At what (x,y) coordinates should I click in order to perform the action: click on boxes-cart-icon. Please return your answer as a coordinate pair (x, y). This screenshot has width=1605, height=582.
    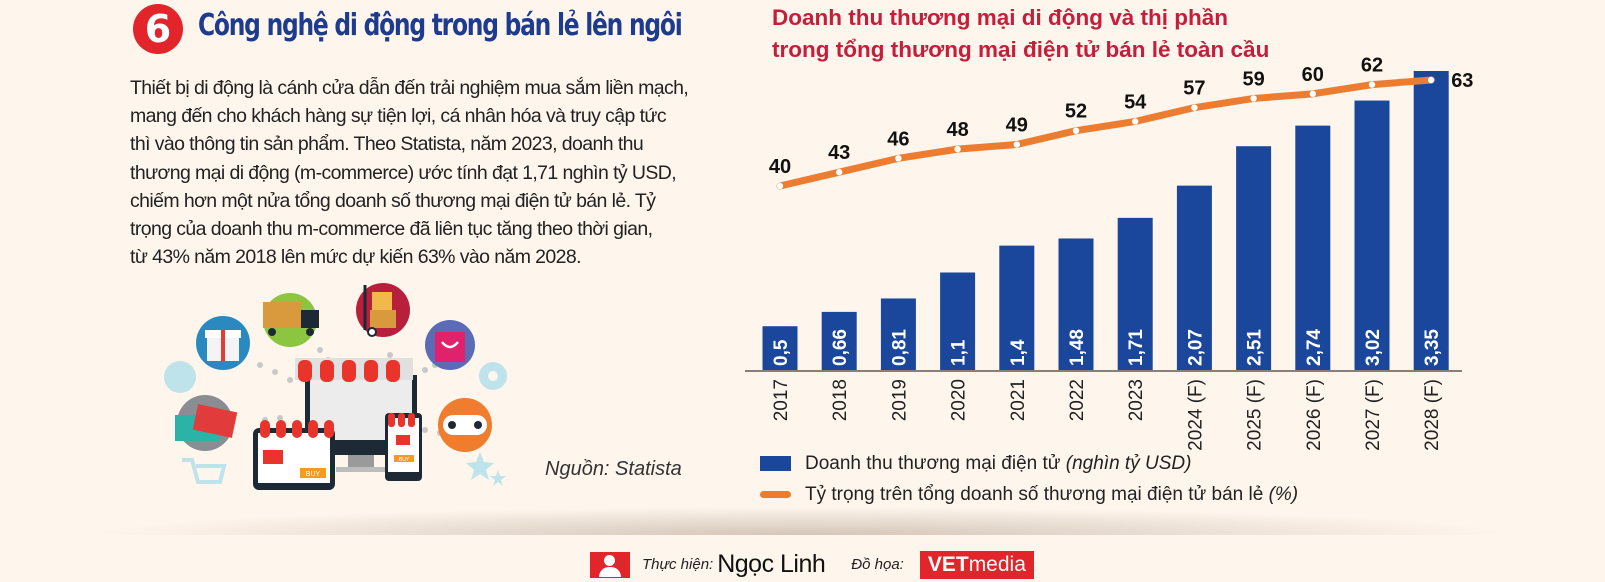
    Looking at the image, I should click on (383, 310).